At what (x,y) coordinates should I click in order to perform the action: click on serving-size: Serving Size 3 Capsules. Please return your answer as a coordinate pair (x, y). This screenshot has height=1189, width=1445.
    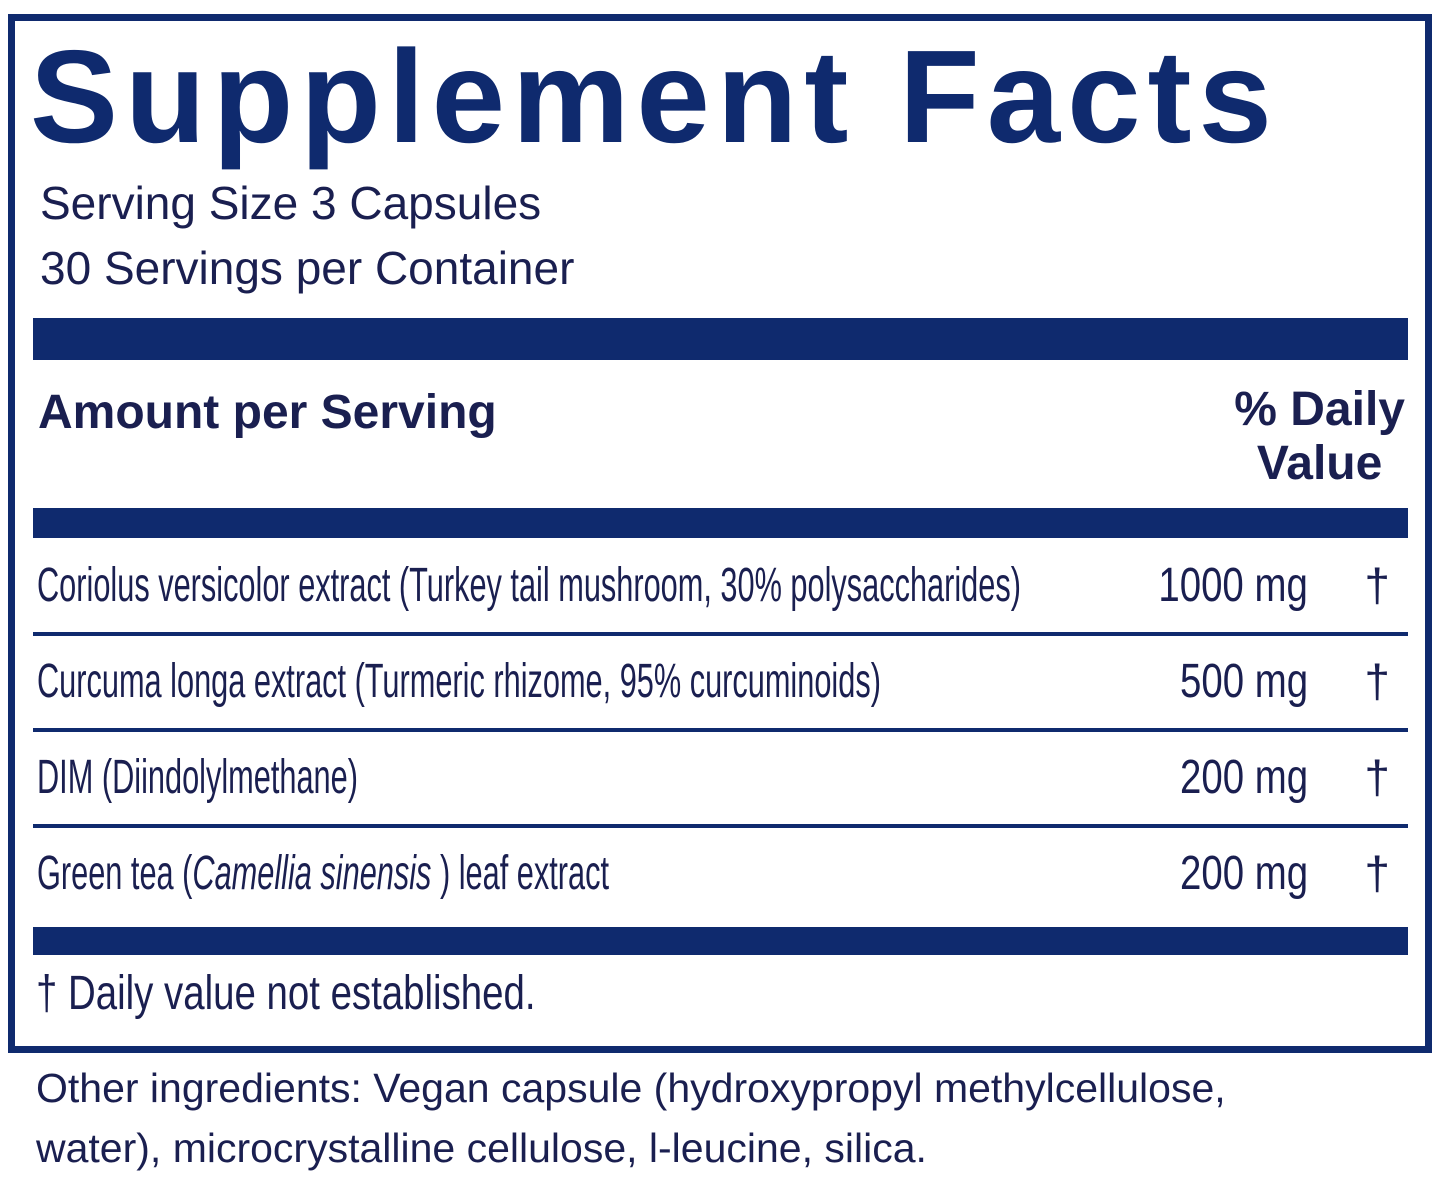
    Looking at the image, I should click on (291, 203).